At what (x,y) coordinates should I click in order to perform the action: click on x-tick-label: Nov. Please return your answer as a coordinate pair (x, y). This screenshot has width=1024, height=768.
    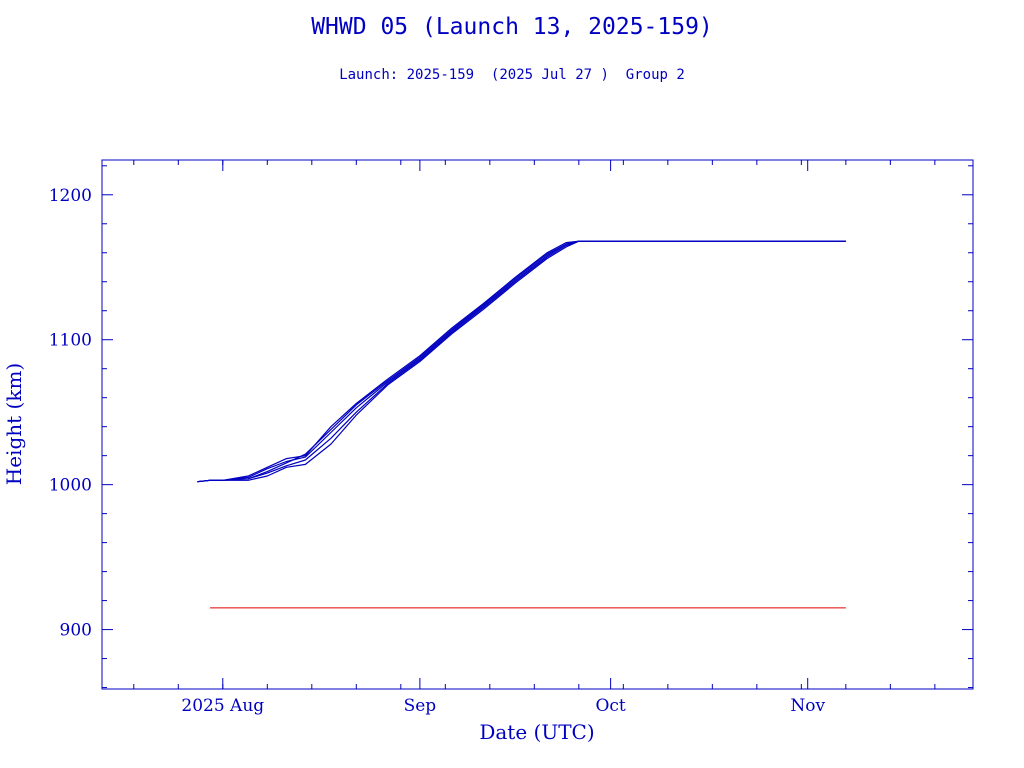
    Looking at the image, I should click on (807, 706).